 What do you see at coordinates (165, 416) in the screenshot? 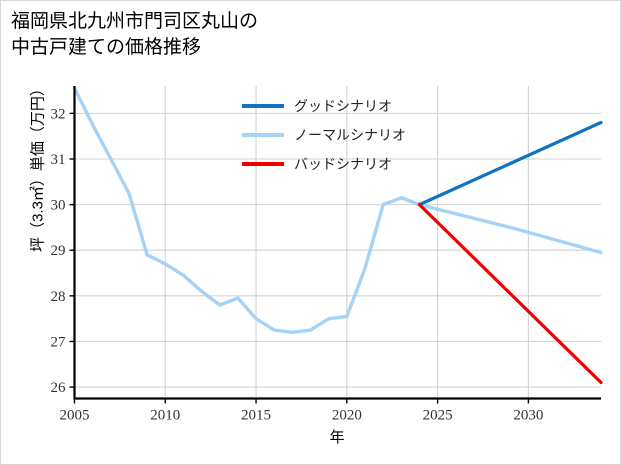
I see `x-tick-label: 2010` at bounding box center [165, 416].